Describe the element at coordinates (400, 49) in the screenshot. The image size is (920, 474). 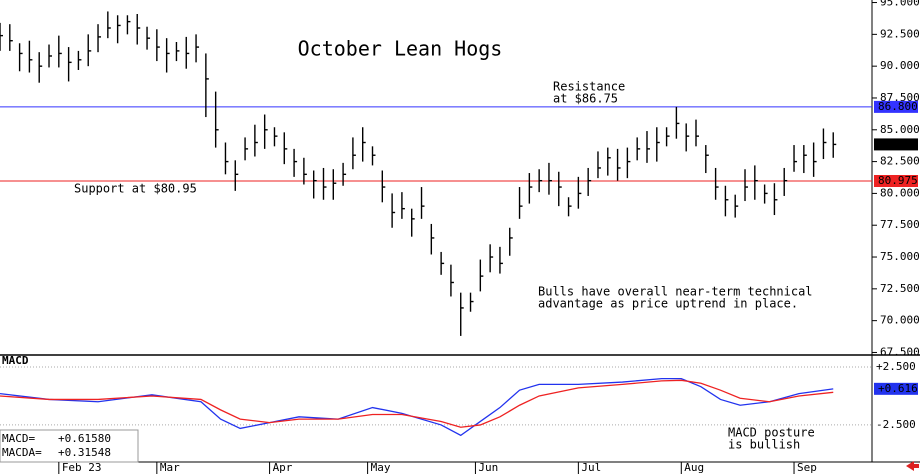
I see `chart-title: October Lean Hogs` at that location.